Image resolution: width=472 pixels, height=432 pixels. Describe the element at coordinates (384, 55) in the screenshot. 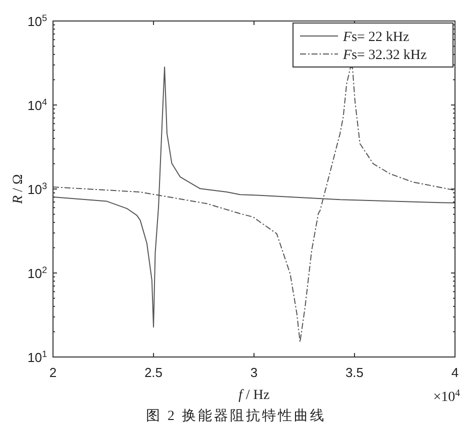

I see `legend-label: Fs= 32.32 kHz` at that location.